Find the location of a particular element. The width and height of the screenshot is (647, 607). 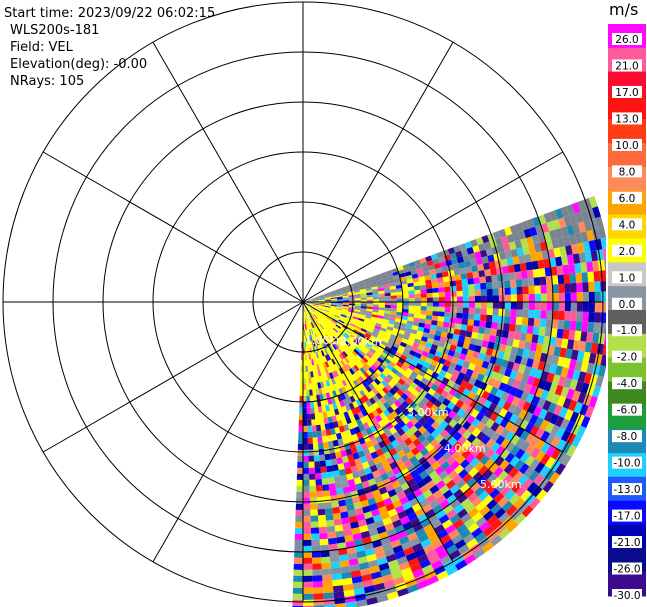

colorbar-tick-label: -30.0 is located at coordinates (626, 595).